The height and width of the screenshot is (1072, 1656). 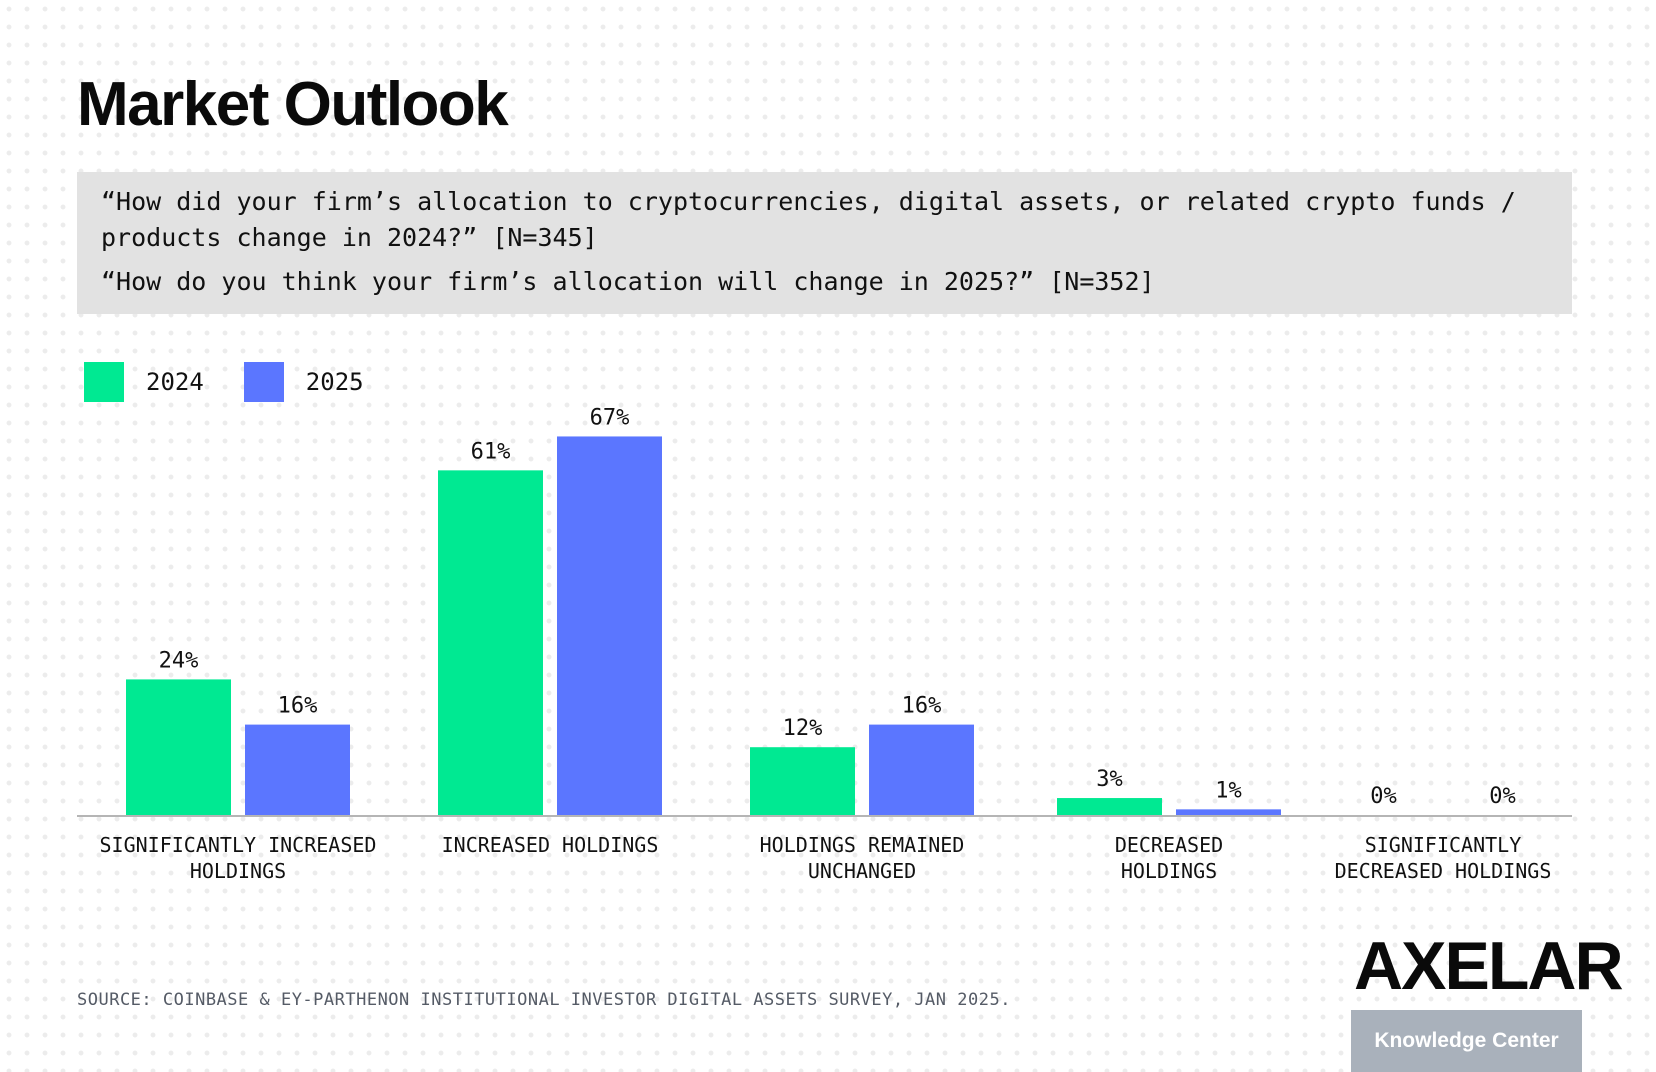 What do you see at coordinates (179, 660) in the screenshot?
I see `data-label-2024-0: 24%` at bounding box center [179, 660].